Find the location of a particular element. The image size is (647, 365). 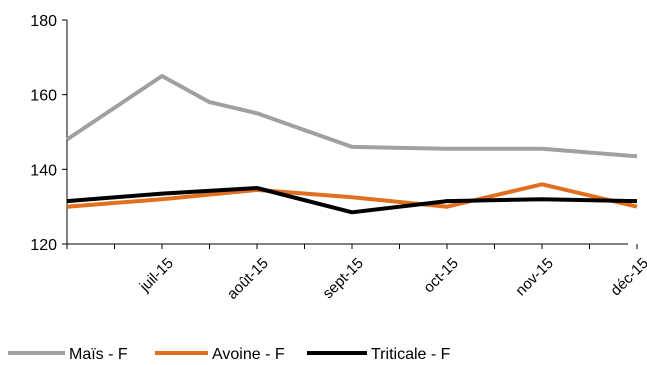

x-tick-label: nov-15 is located at coordinates (534, 277).